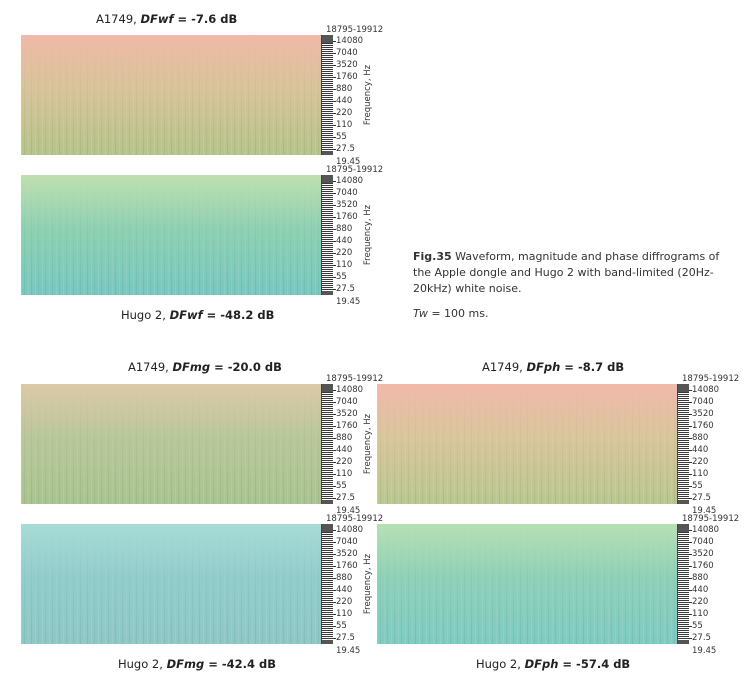  I want to click on panel-title-hugo2-dfmg: Hugo 2, DFmg = -42.4 dB, so click(197, 664).